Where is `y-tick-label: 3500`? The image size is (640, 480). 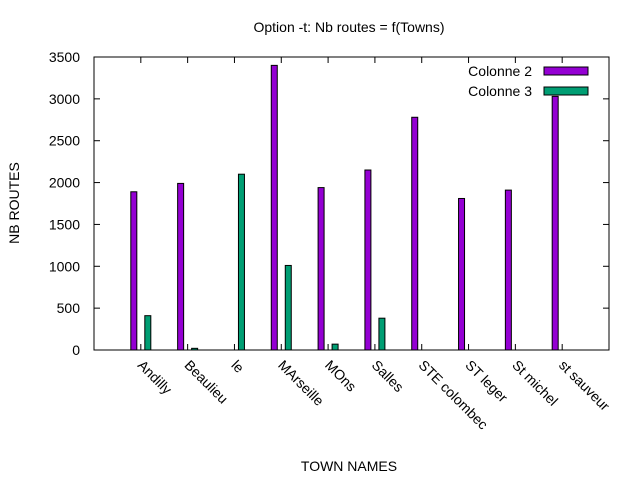
y-tick-label: 3500 is located at coordinates (64, 57).